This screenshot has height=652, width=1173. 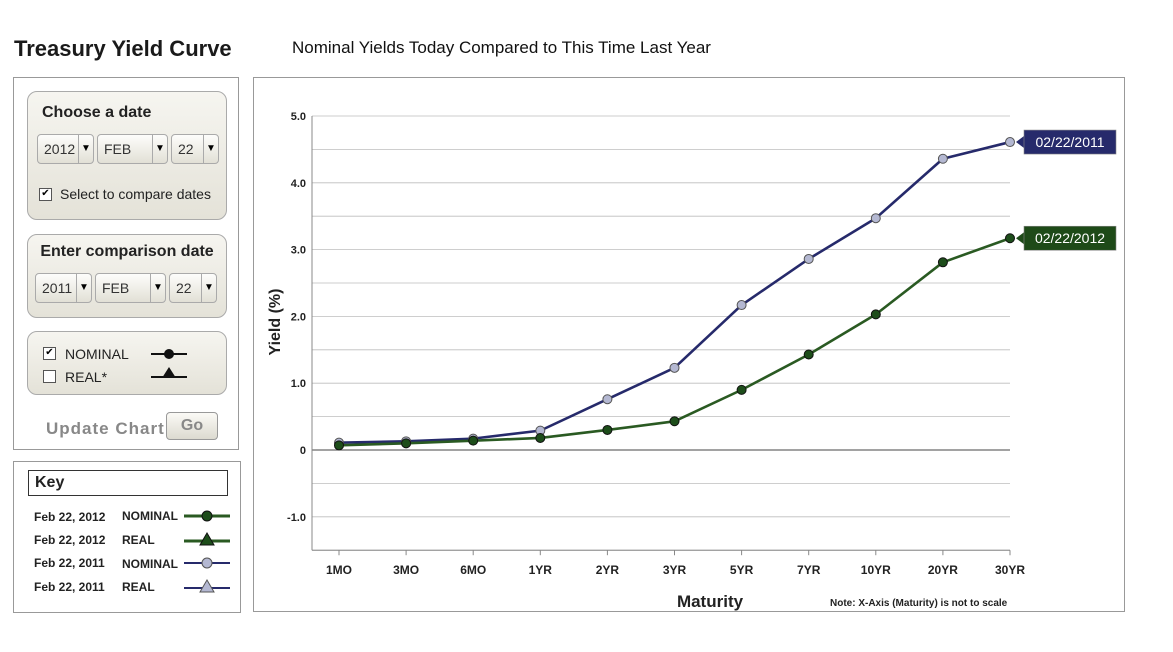 What do you see at coordinates (118, 149) in the screenshot?
I see `month-select-value: FEB` at bounding box center [118, 149].